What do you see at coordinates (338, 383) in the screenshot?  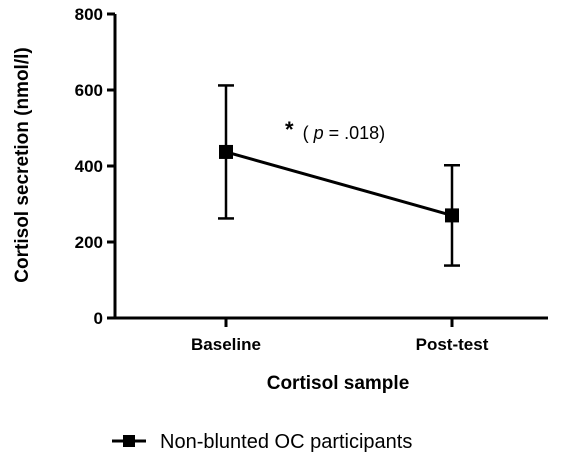 I see `x-axis-title: Cortisol sample` at bounding box center [338, 383].